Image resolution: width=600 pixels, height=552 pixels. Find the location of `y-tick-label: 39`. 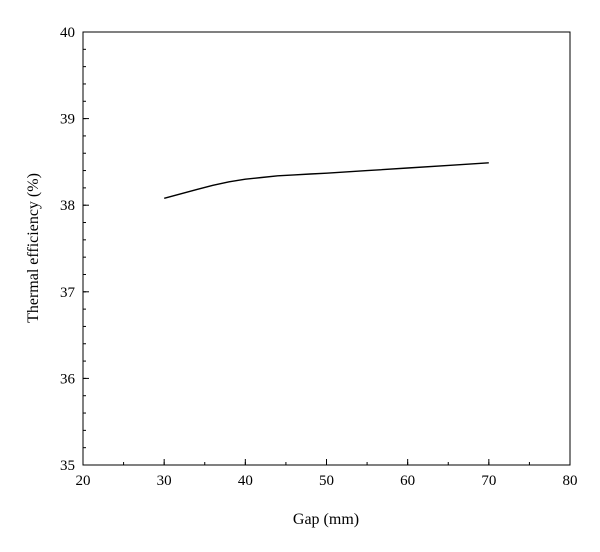

y-tick-label: 39 is located at coordinates (67, 120).